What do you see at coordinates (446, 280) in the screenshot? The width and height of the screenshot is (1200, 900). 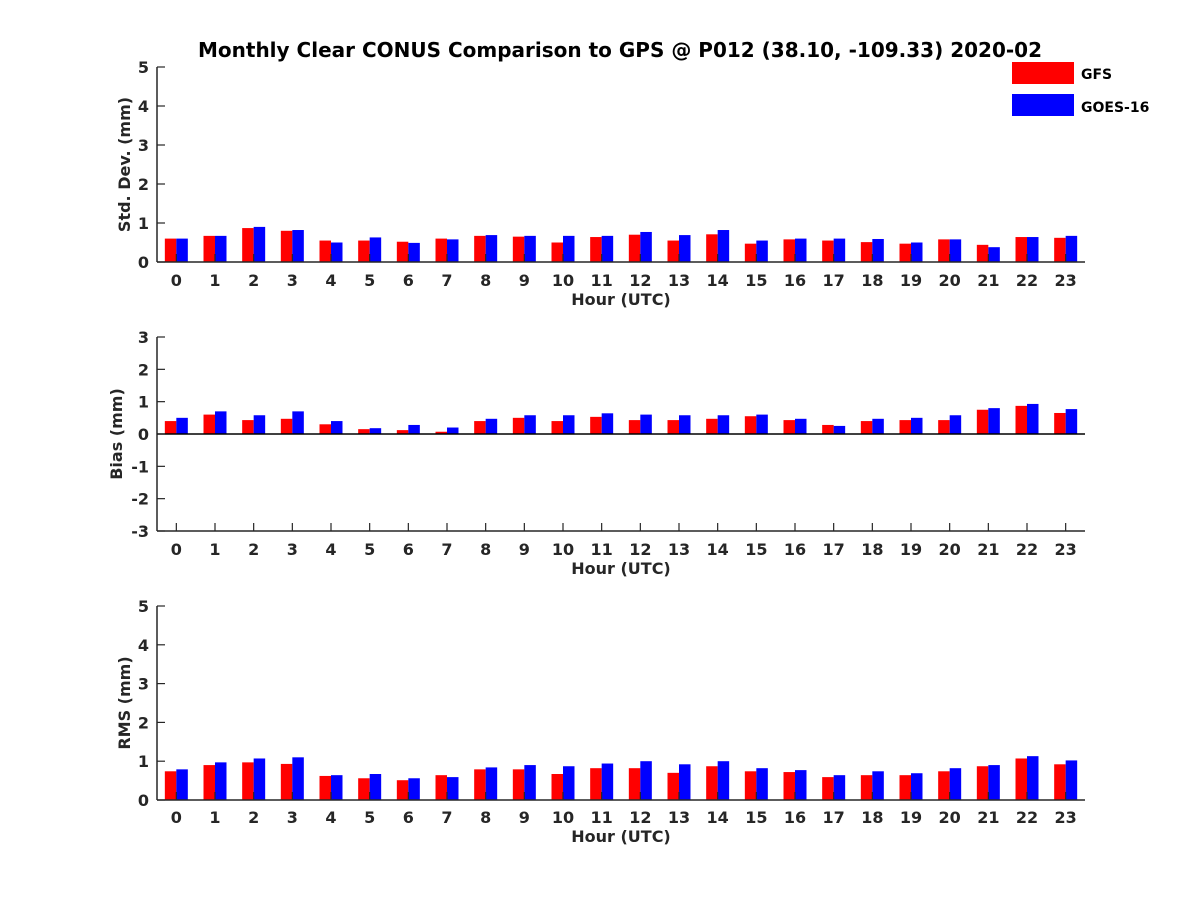 I see `std-dev-xtick-label: 7` at bounding box center [446, 280].